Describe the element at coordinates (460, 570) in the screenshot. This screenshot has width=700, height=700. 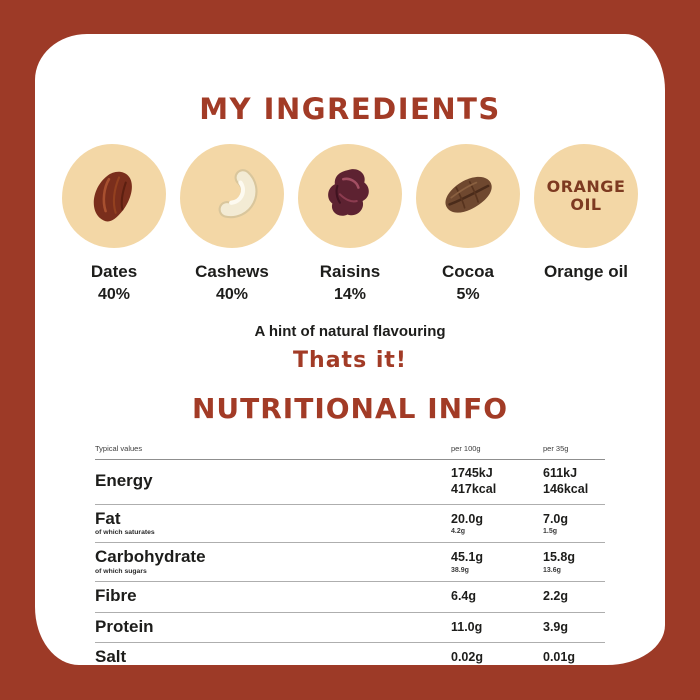
I see `sub-value-per-100g: 38.9g` at that location.